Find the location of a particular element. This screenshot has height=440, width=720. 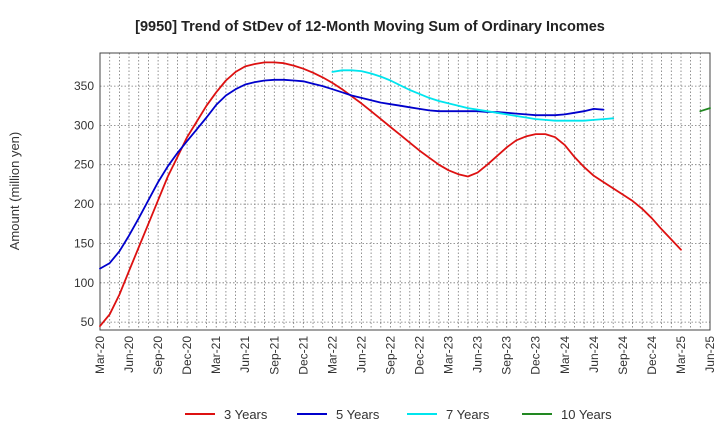

x-tick-label: Mar-22 is located at coordinates (332, 355).